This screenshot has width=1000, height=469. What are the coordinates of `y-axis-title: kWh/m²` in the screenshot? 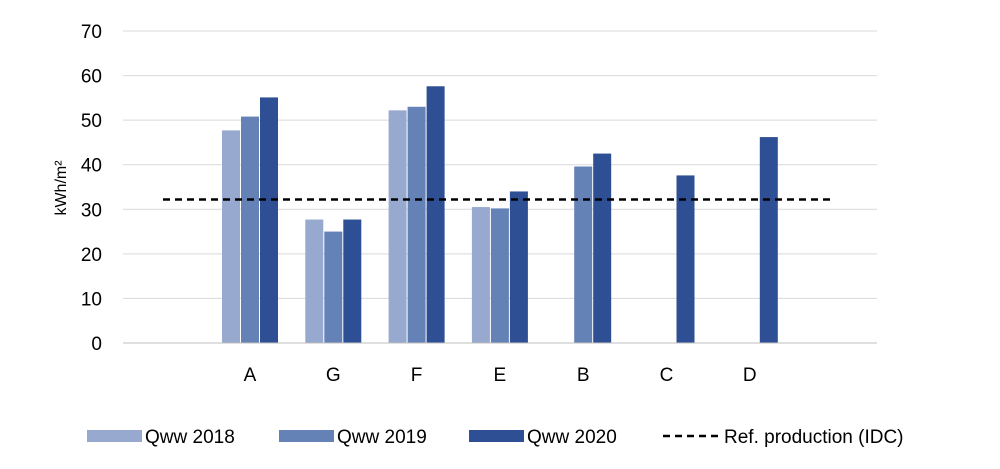 It's located at (61, 188).